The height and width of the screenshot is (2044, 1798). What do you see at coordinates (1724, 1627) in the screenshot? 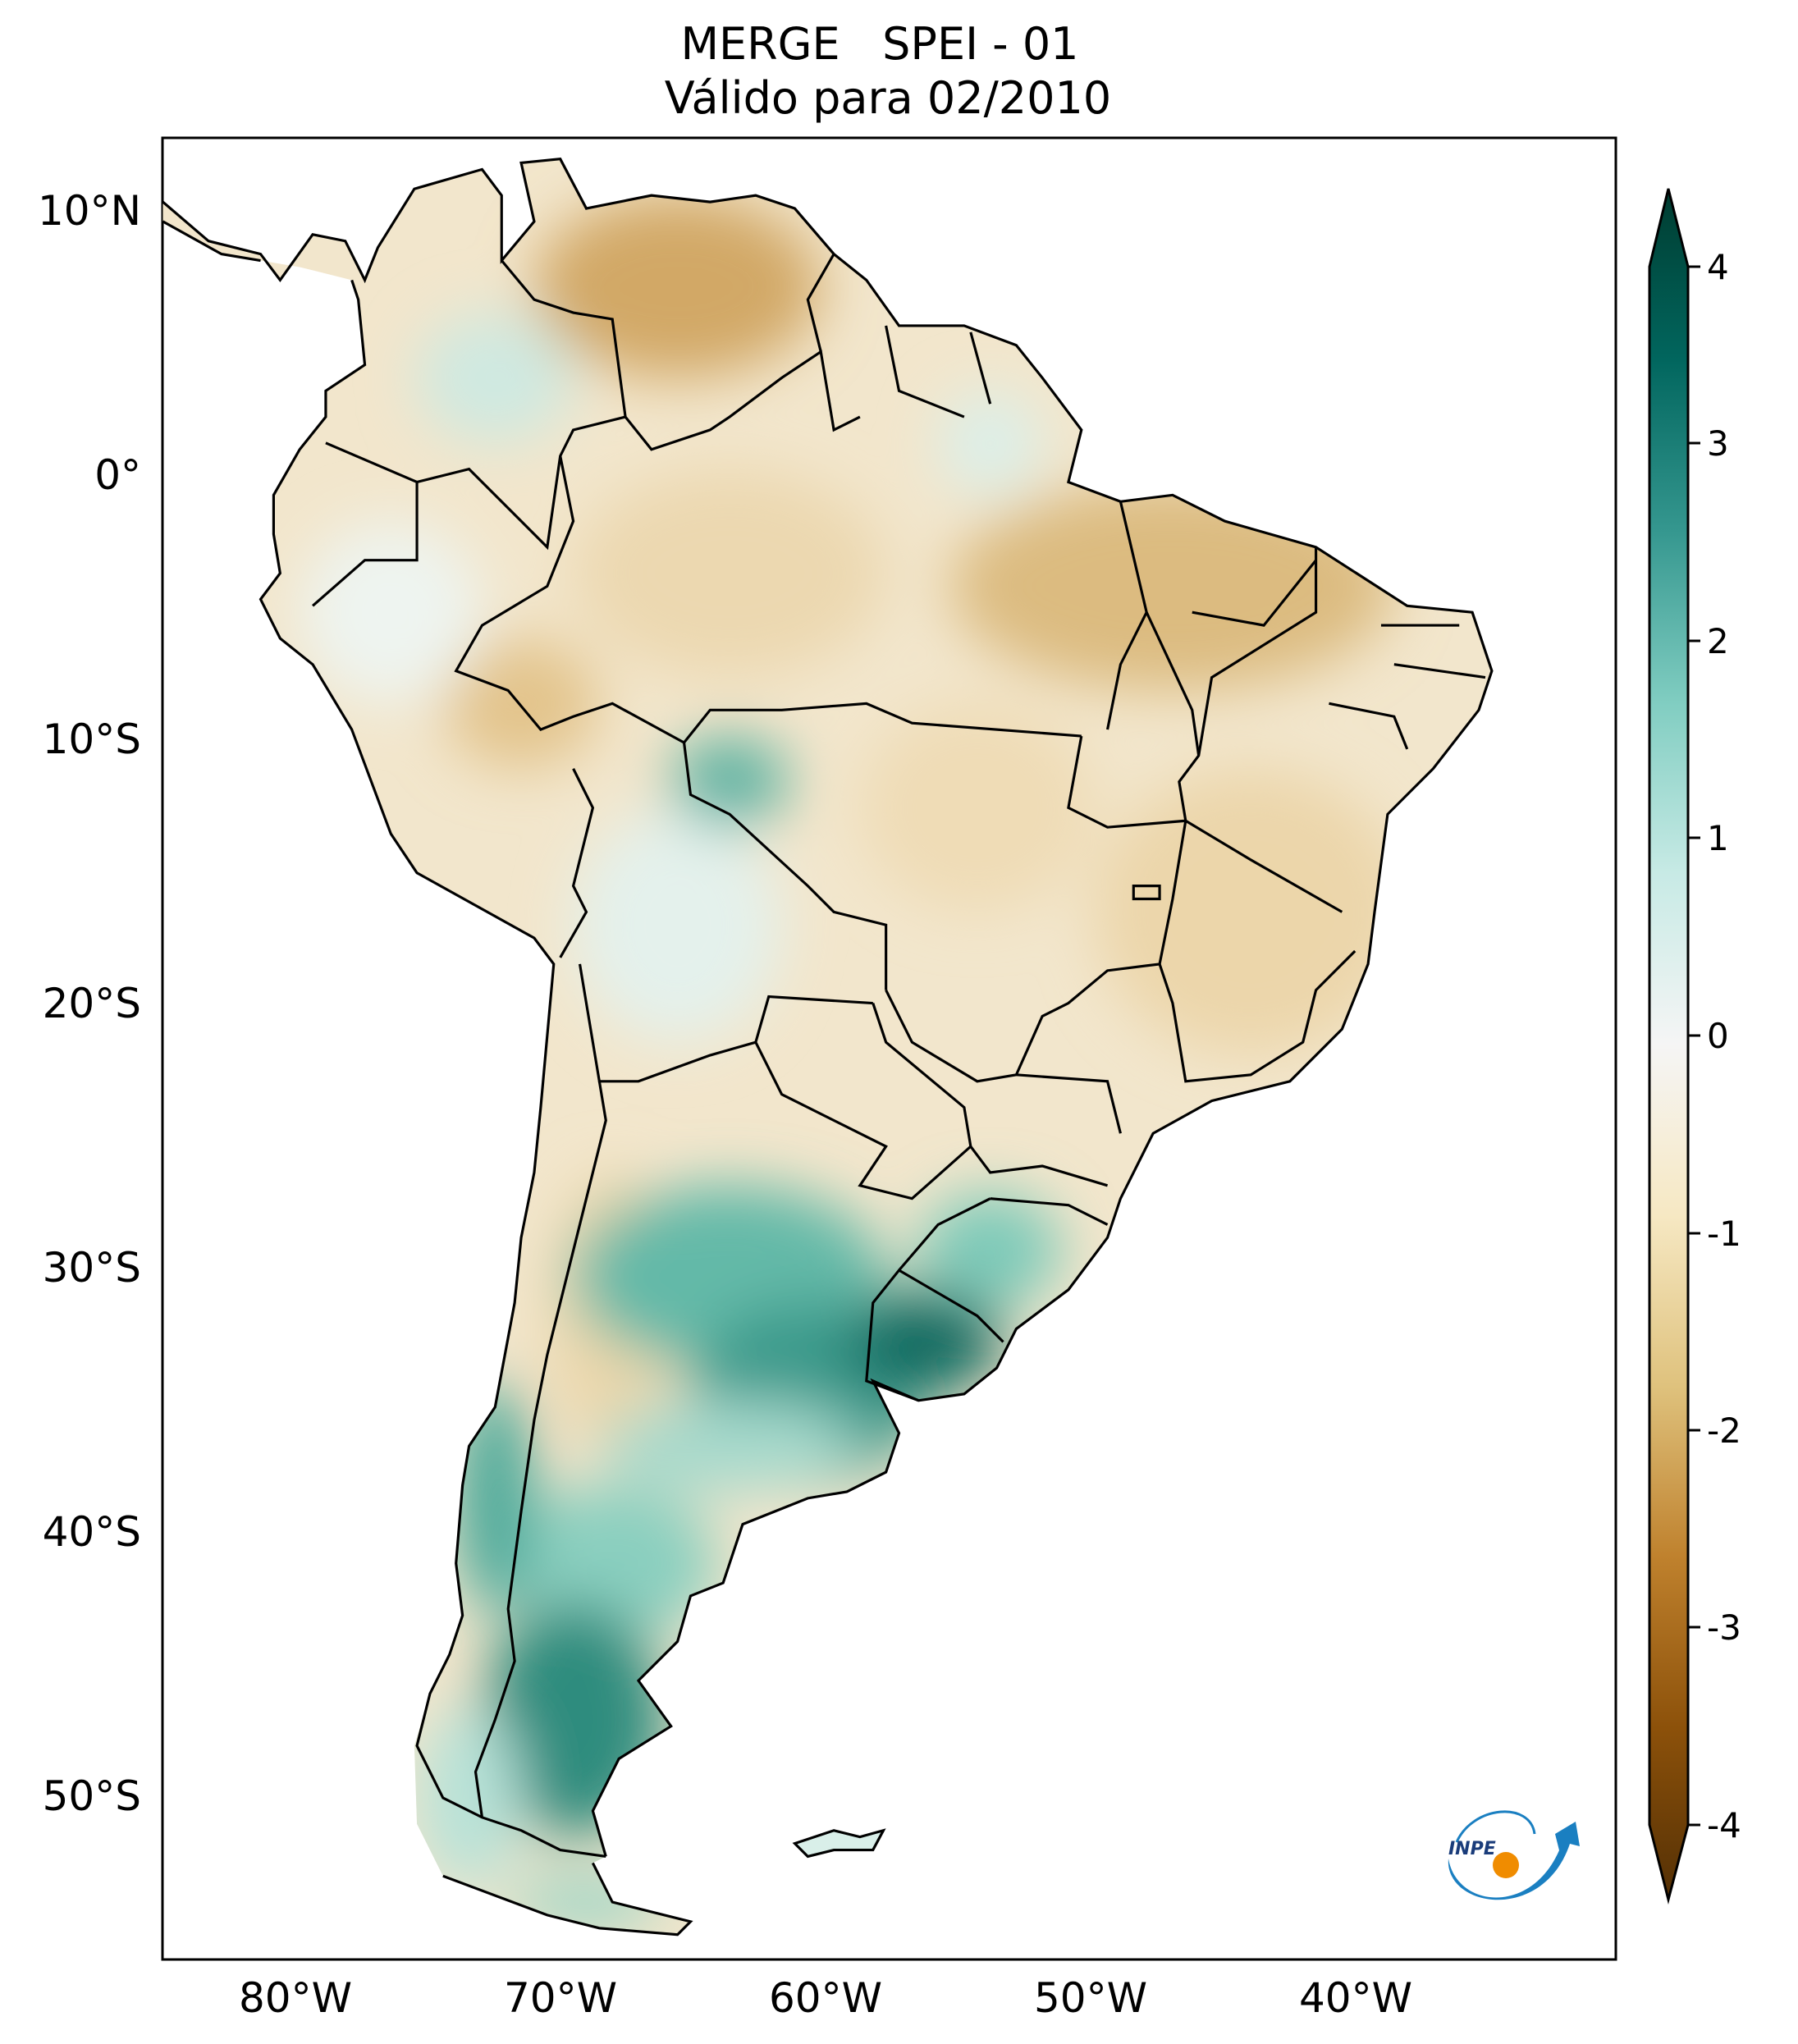
I see `colorbar-tick-label: -3` at bounding box center [1724, 1627].